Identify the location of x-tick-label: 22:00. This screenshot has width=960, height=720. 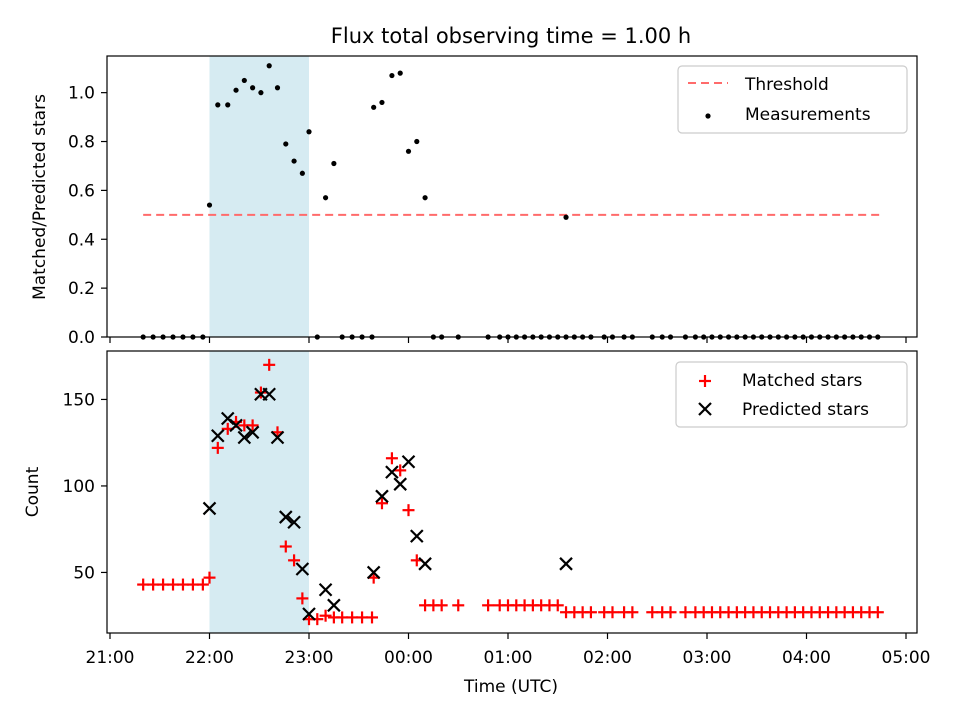
(209, 658).